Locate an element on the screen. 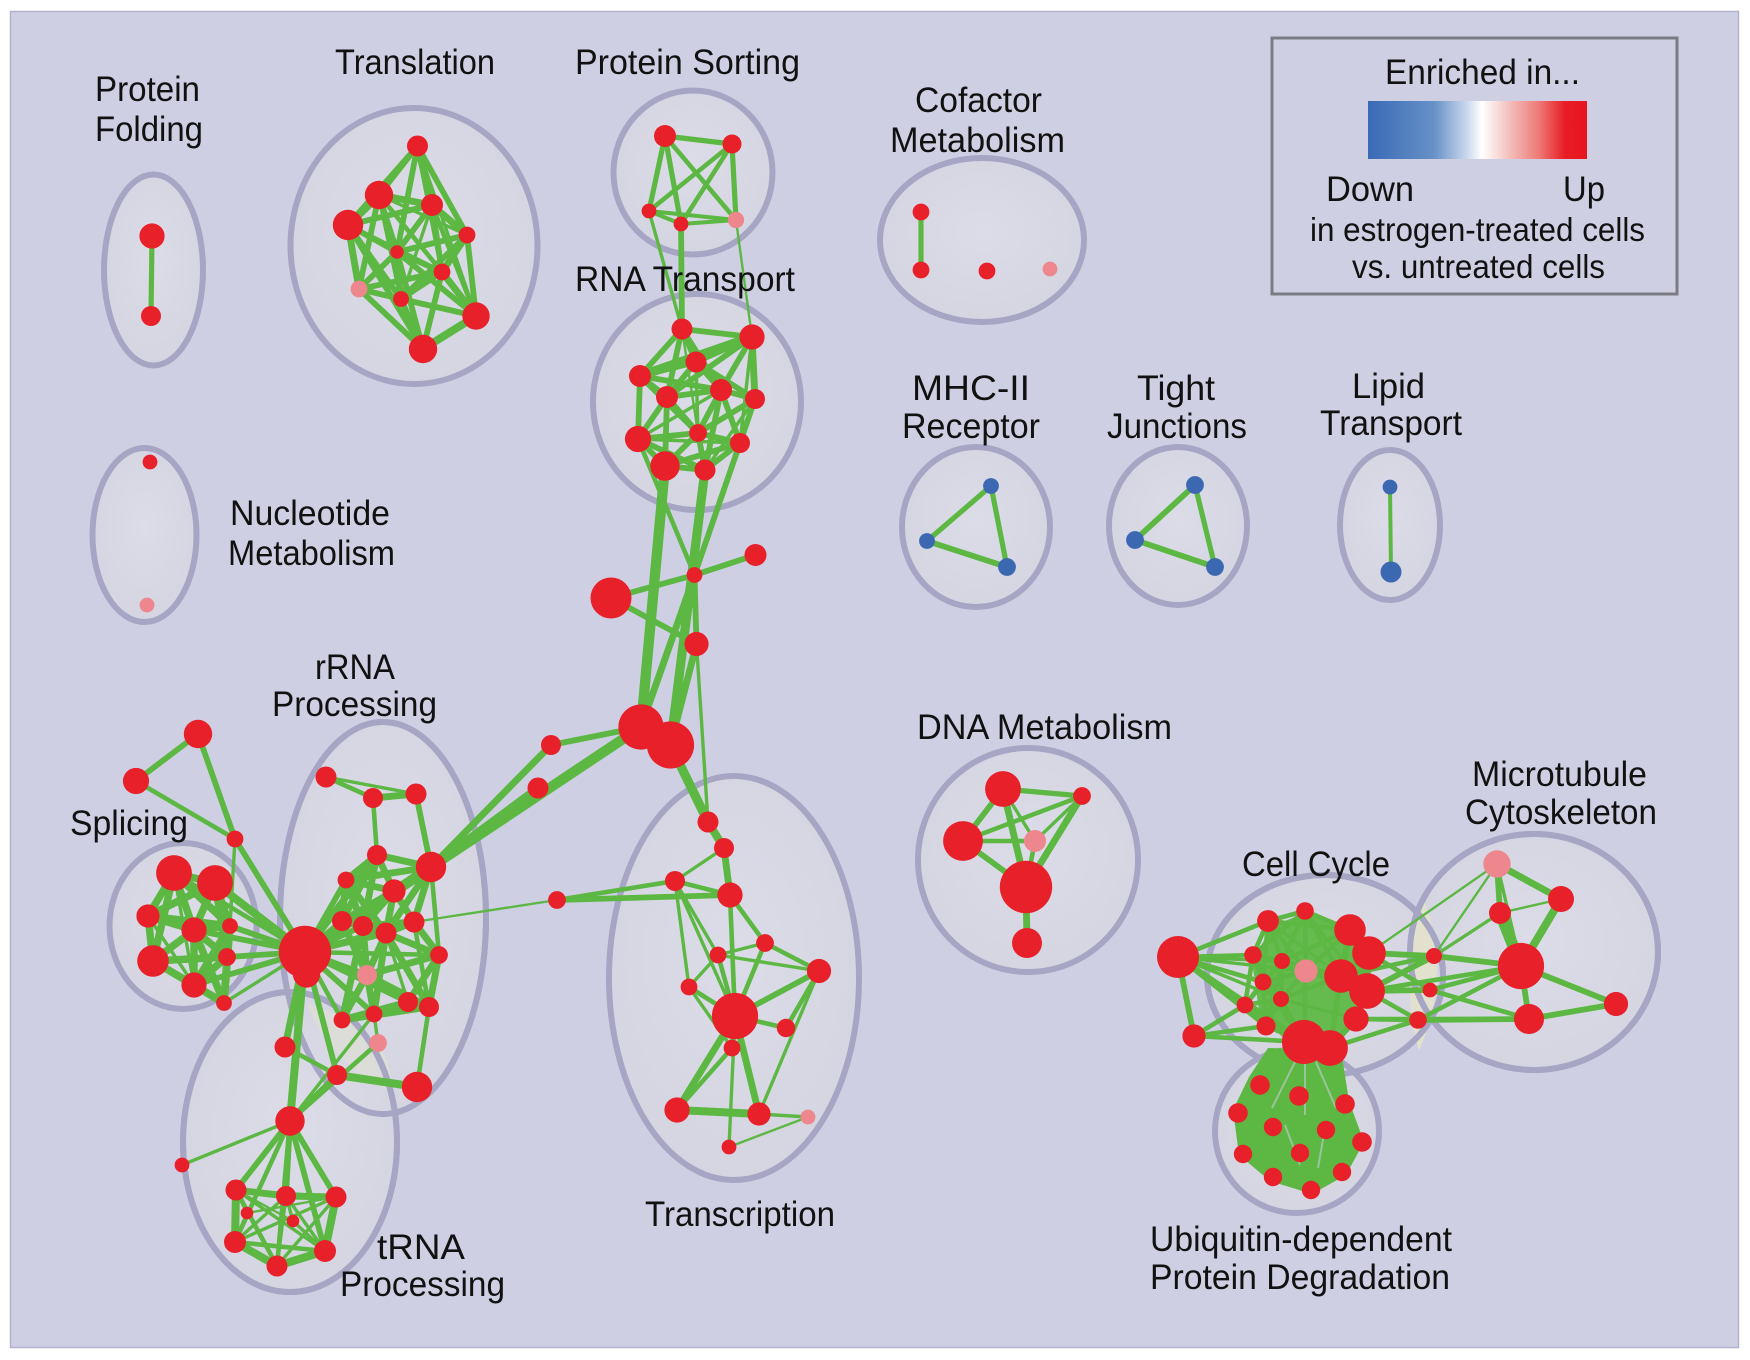 Image resolution: width=1750 pixels, height=1360 pixels. svg-text: Junctions is located at coordinates (1177, 426).